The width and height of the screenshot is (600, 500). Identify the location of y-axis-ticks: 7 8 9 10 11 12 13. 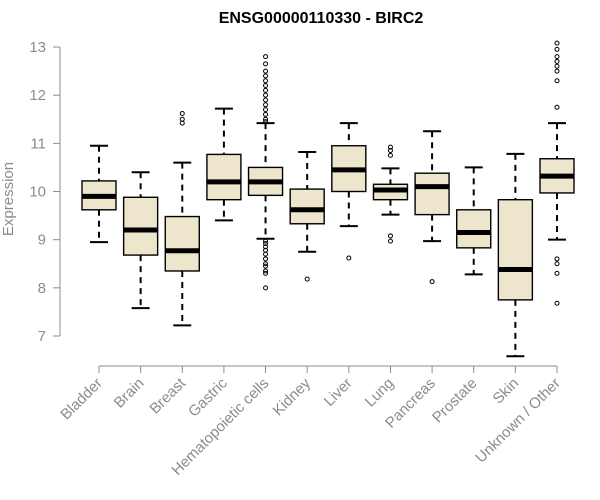
(44, 192).